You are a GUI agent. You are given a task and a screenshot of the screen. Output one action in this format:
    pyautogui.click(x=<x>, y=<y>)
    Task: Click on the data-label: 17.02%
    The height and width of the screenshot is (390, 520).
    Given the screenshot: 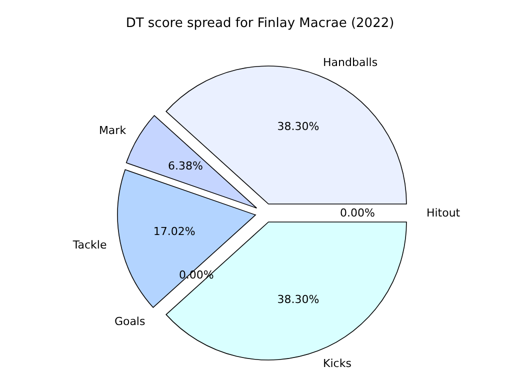 What is the action you would take?
    pyautogui.click(x=174, y=231)
    